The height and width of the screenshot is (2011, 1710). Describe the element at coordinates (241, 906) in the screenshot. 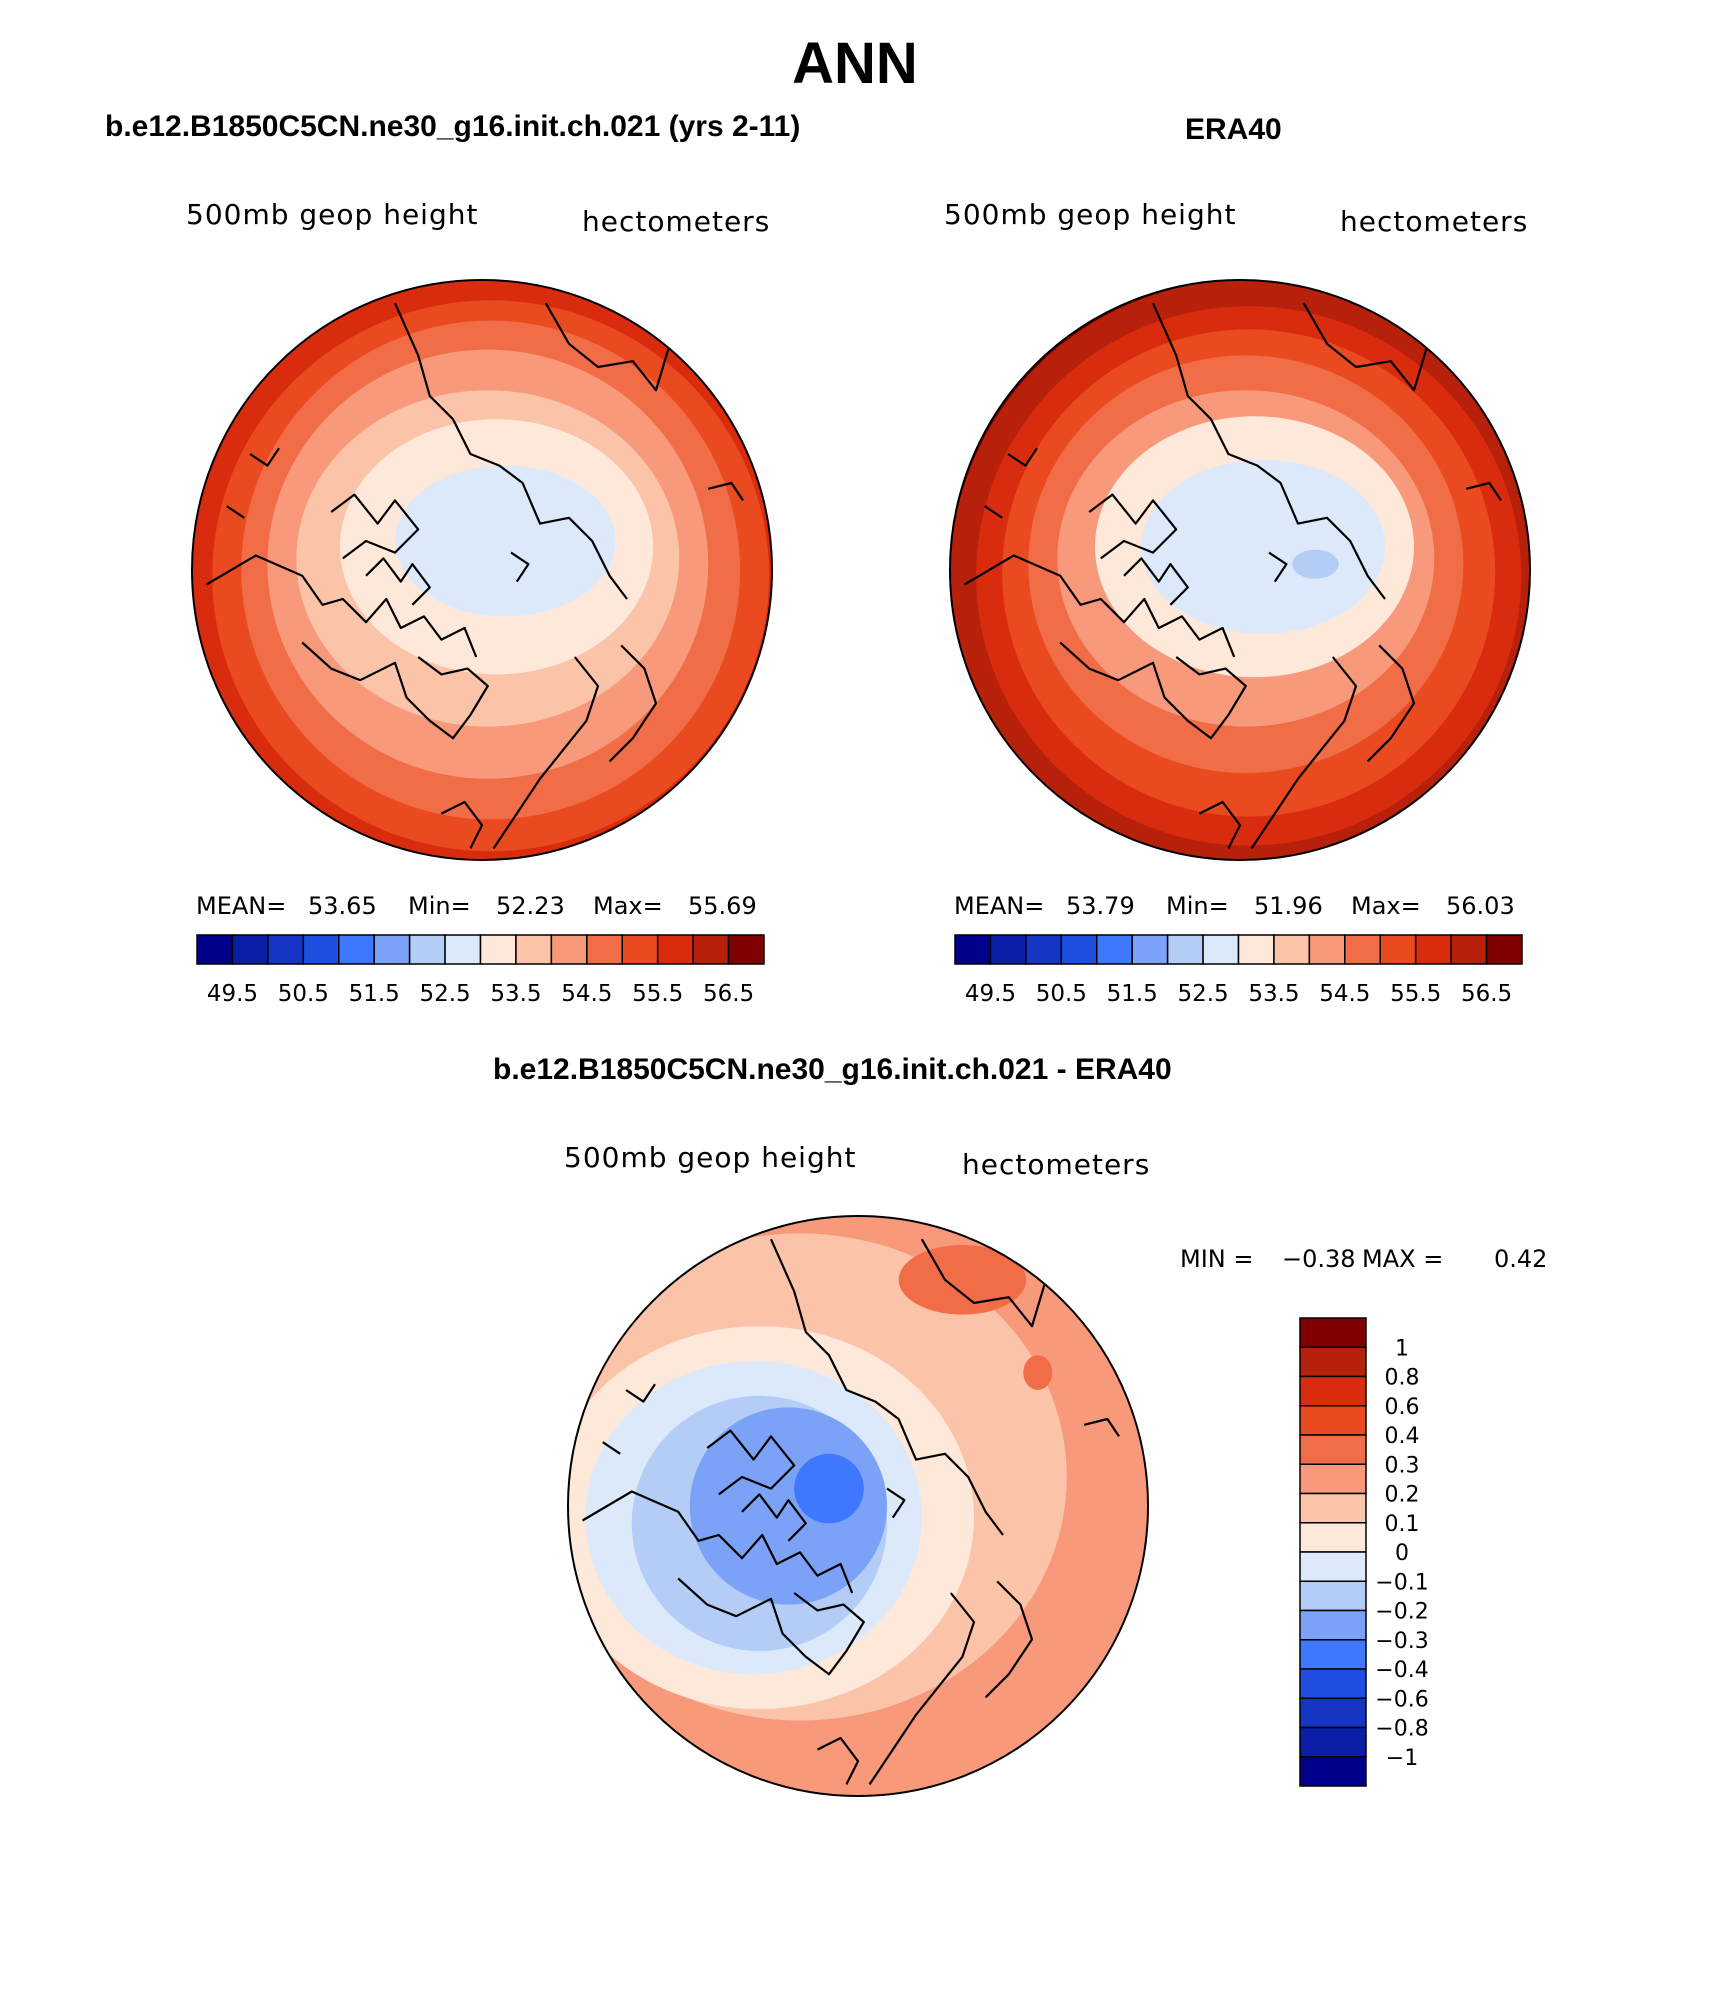

I see `panel1-mean-label: MEAN=` at that location.